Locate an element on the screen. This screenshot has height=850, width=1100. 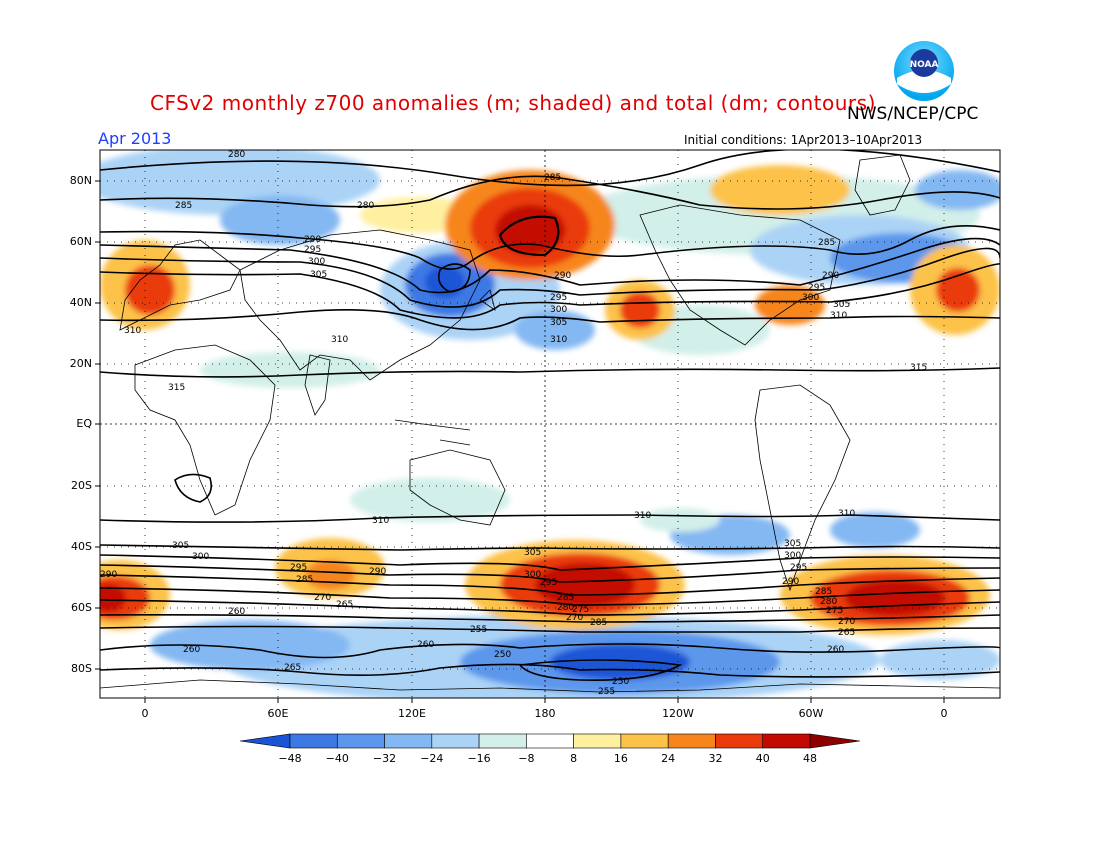
lat-label: 20N is located at coordinates (80, 363).